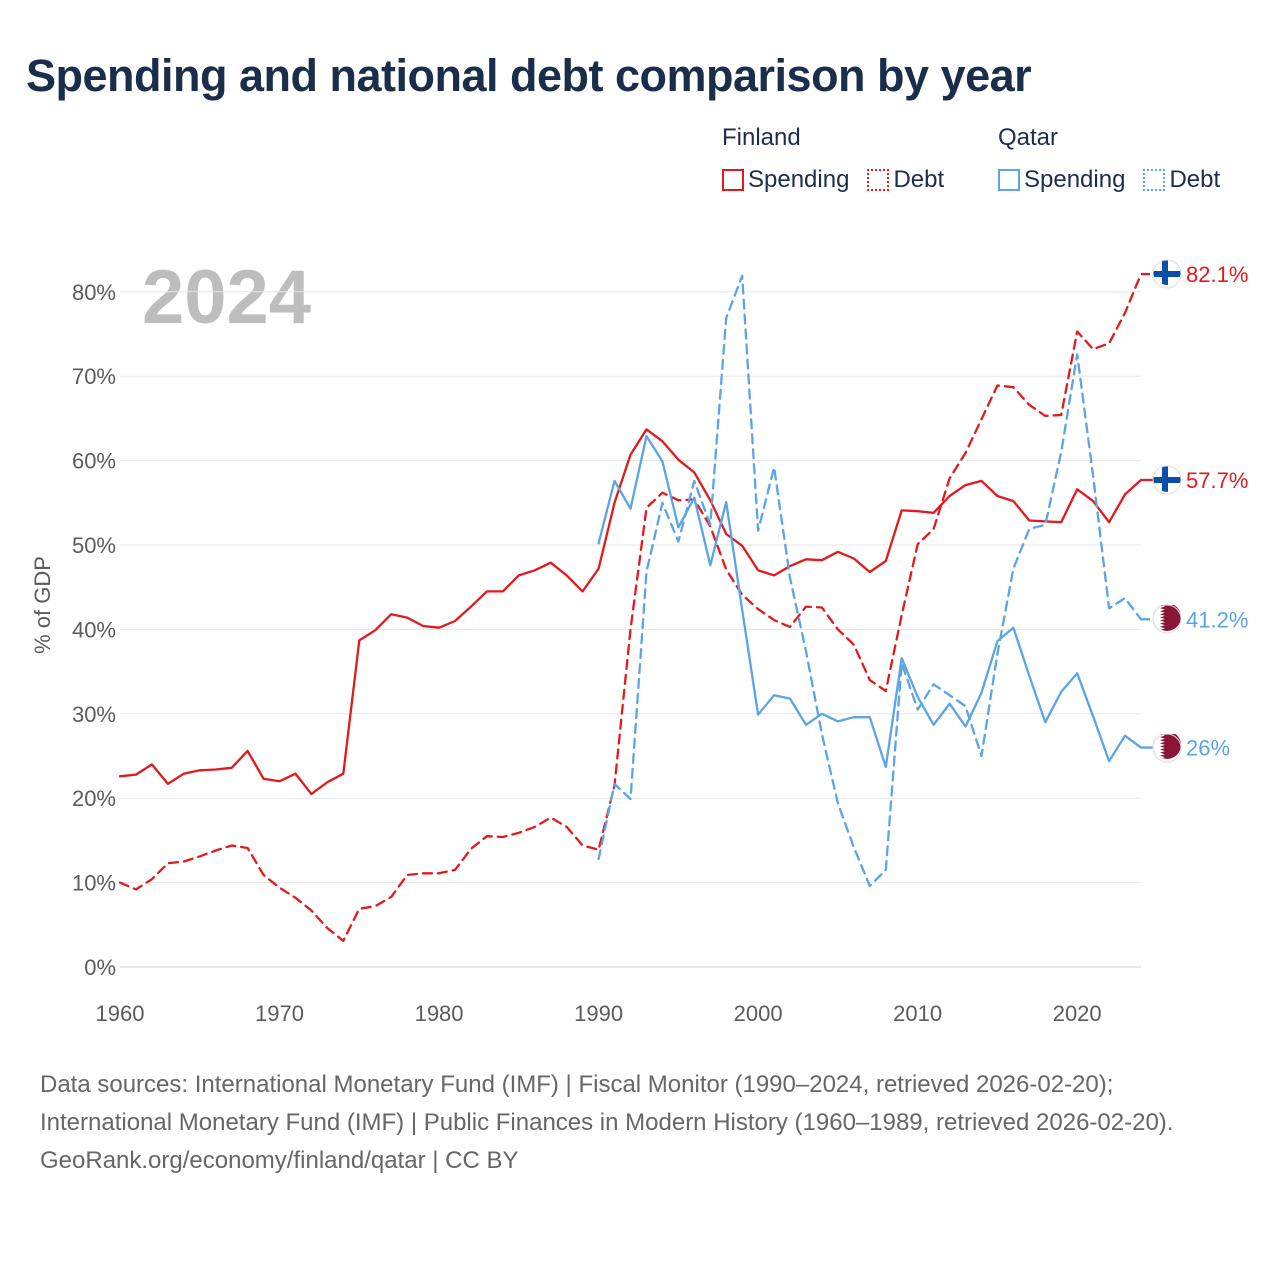  What do you see at coordinates (917, 1013) in the screenshot?
I see `x-tick-label: 2010` at bounding box center [917, 1013].